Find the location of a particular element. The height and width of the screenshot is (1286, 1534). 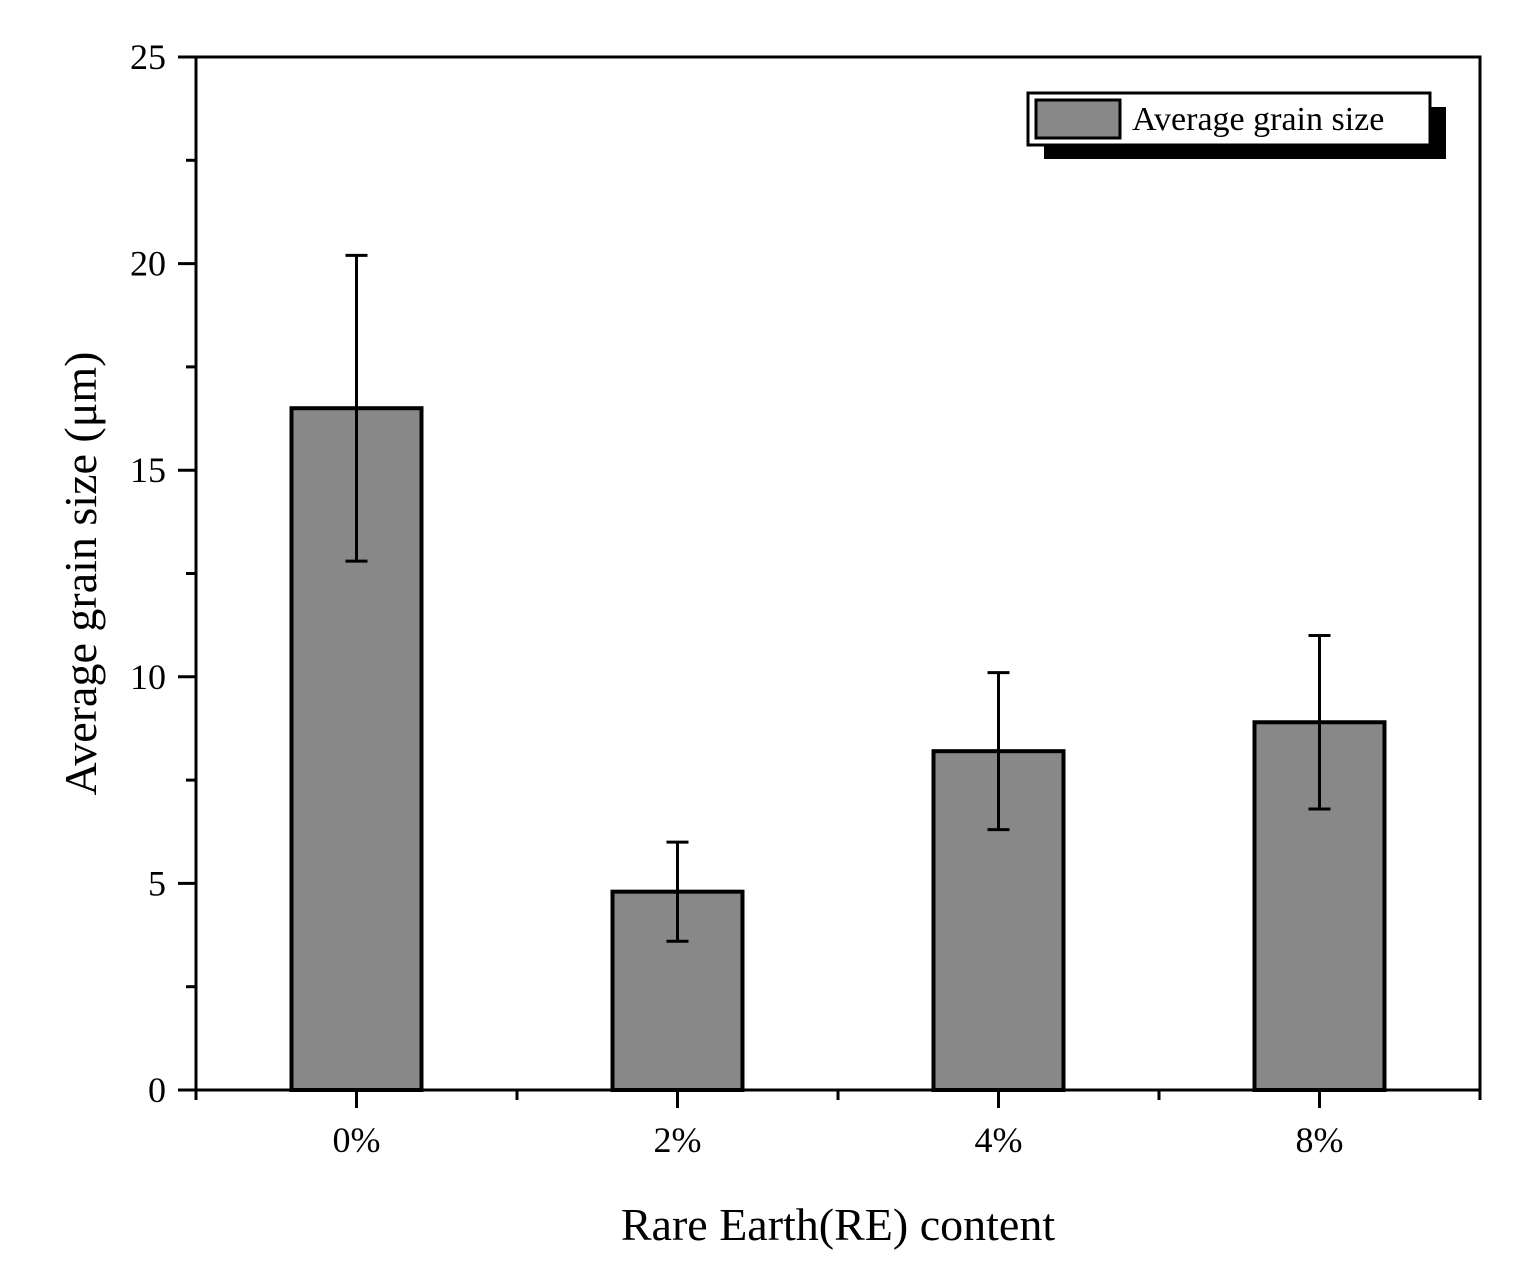

y-tick-label: 5 is located at coordinates (157, 883).